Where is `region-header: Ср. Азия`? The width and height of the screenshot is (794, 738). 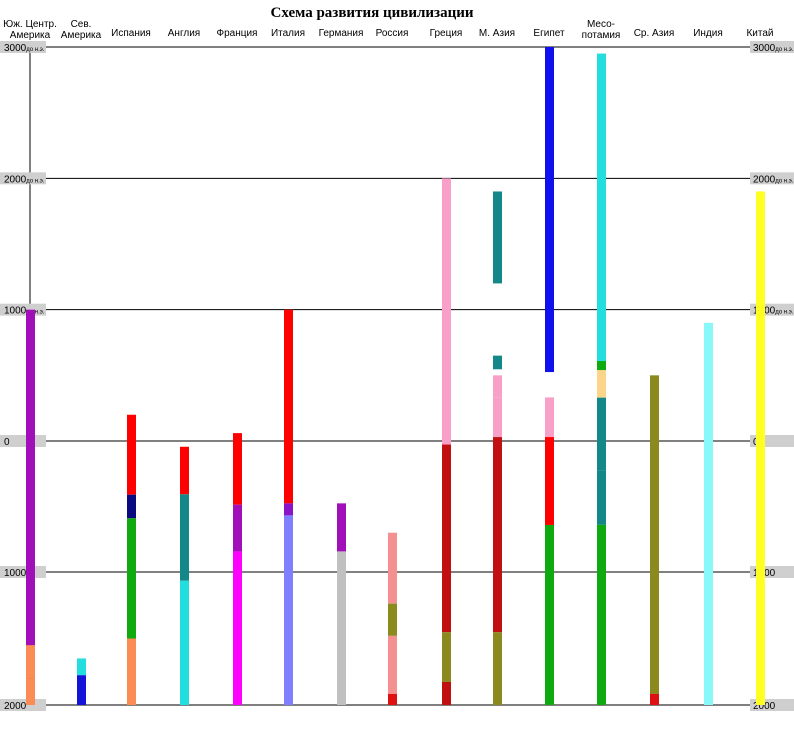 region-header: Ср. Азия is located at coordinates (654, 33).